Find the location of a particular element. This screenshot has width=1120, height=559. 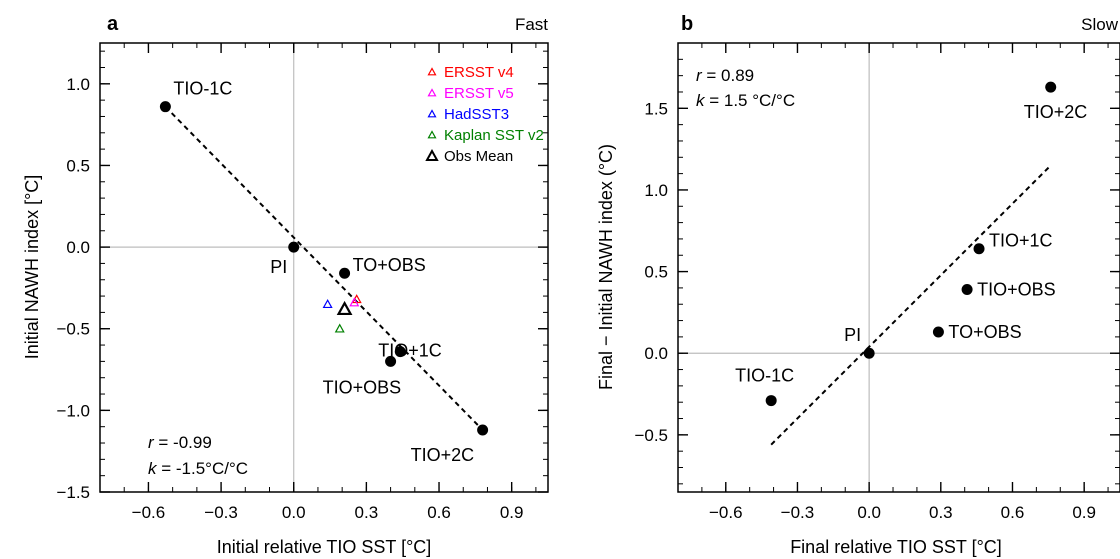

x-axis-label: Final relative TIO SST [°C] is located at coordinates (896, 547).